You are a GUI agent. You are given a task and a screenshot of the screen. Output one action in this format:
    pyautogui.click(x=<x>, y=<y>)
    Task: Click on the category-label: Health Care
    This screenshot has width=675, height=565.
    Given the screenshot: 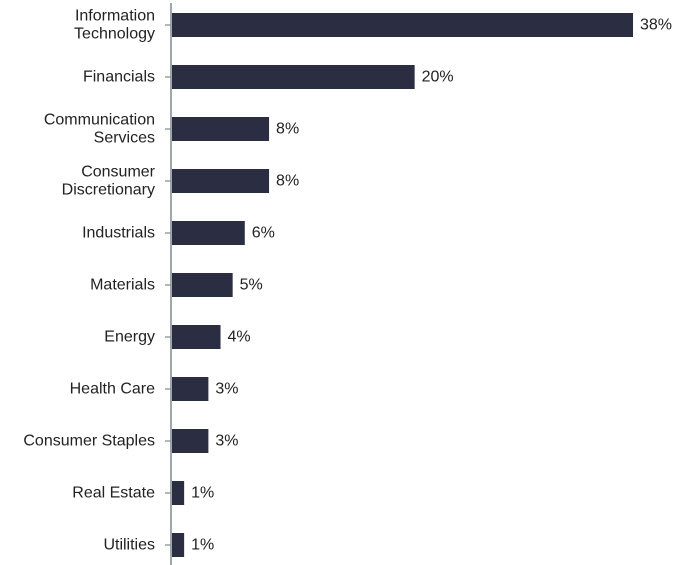 What is the action you would take?
    pyautogui.click(x=112, y=389)
    